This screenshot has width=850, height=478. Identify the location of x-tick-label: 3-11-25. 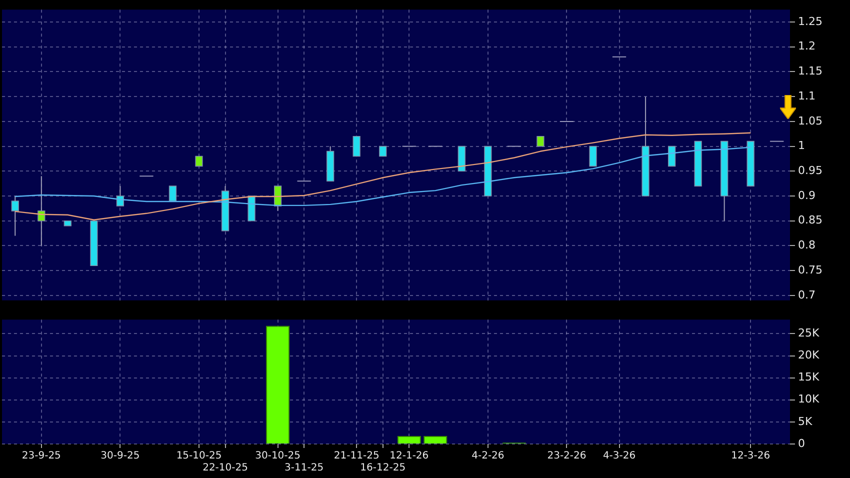
(304, 468).